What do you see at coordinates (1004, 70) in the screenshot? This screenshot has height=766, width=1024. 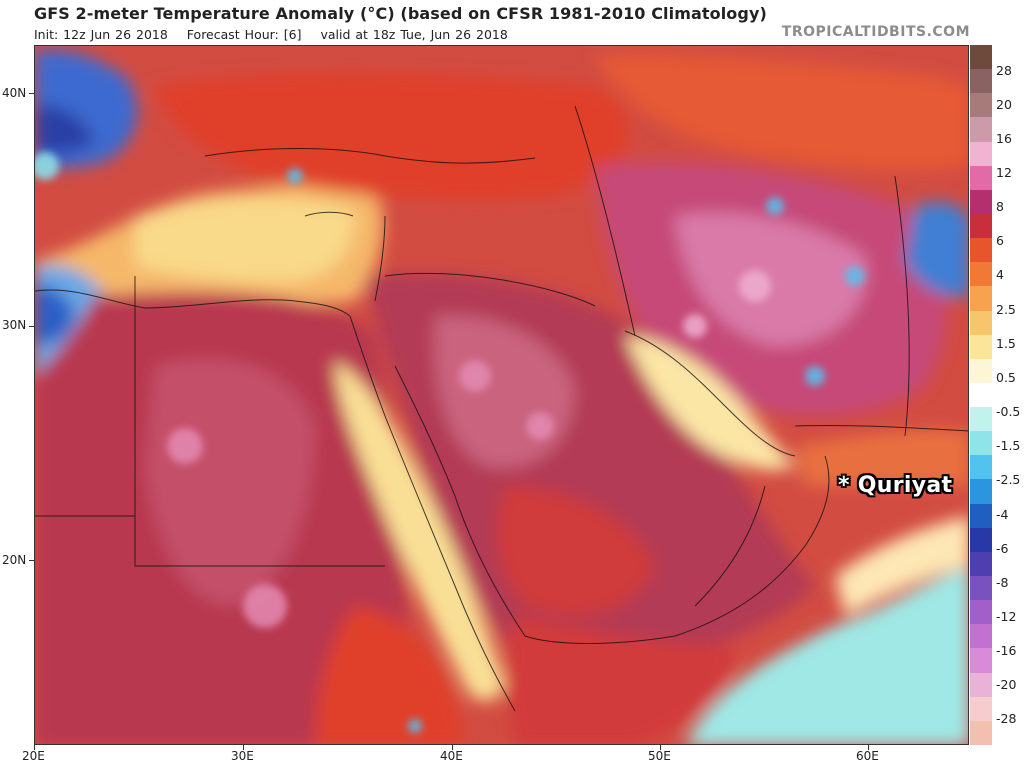 I see `legend-label: 28` at bounding box center [1004, 70].